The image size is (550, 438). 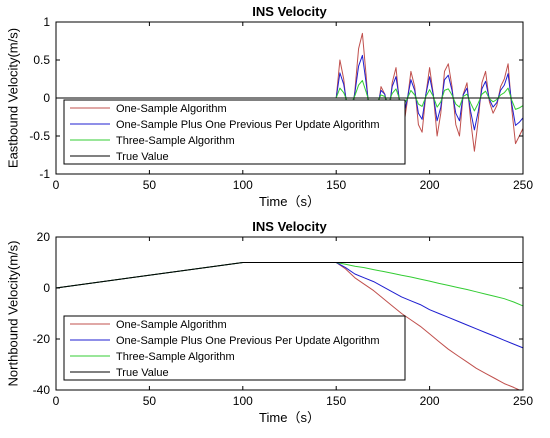 I want to click on y-tick-label: -40, so click(x=42, y=390).